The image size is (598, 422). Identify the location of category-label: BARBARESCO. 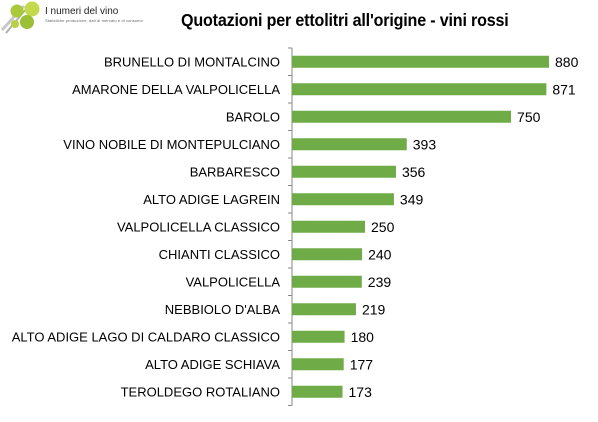
(235, 171).